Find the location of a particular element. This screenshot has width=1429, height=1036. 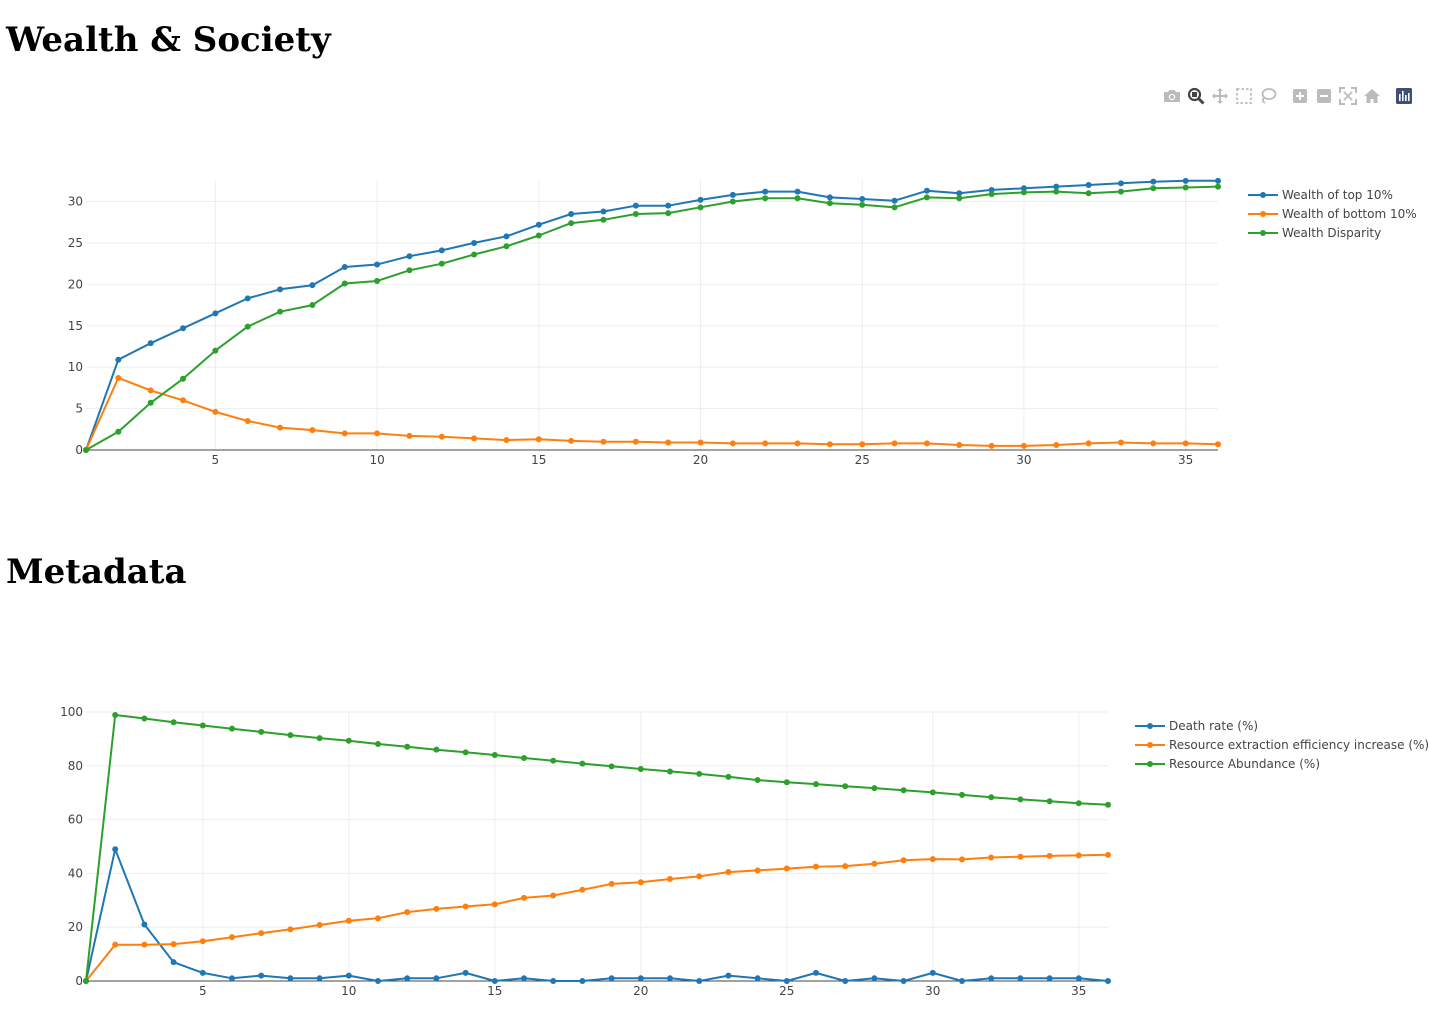

zoom-in-icon is located at coordinates (1300, 96).